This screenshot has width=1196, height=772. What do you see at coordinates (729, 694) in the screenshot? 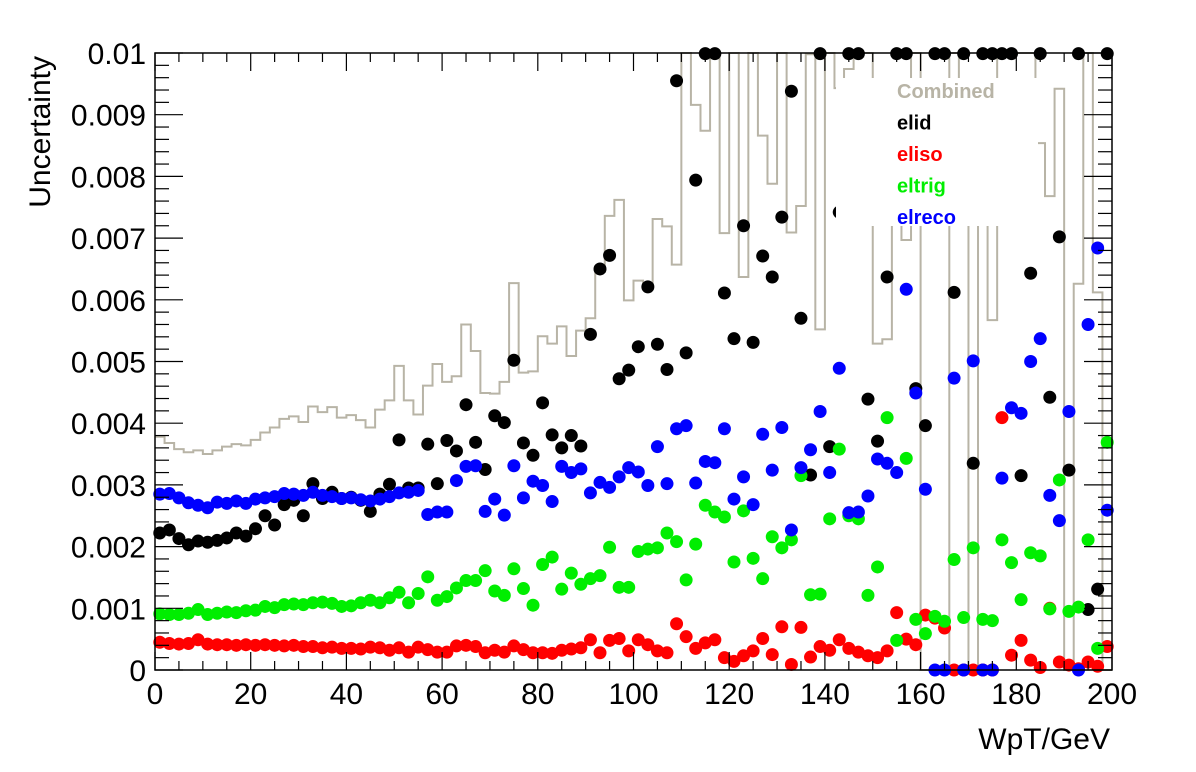
I see `x-tick-label: 120` at bounding box center [729, 694].